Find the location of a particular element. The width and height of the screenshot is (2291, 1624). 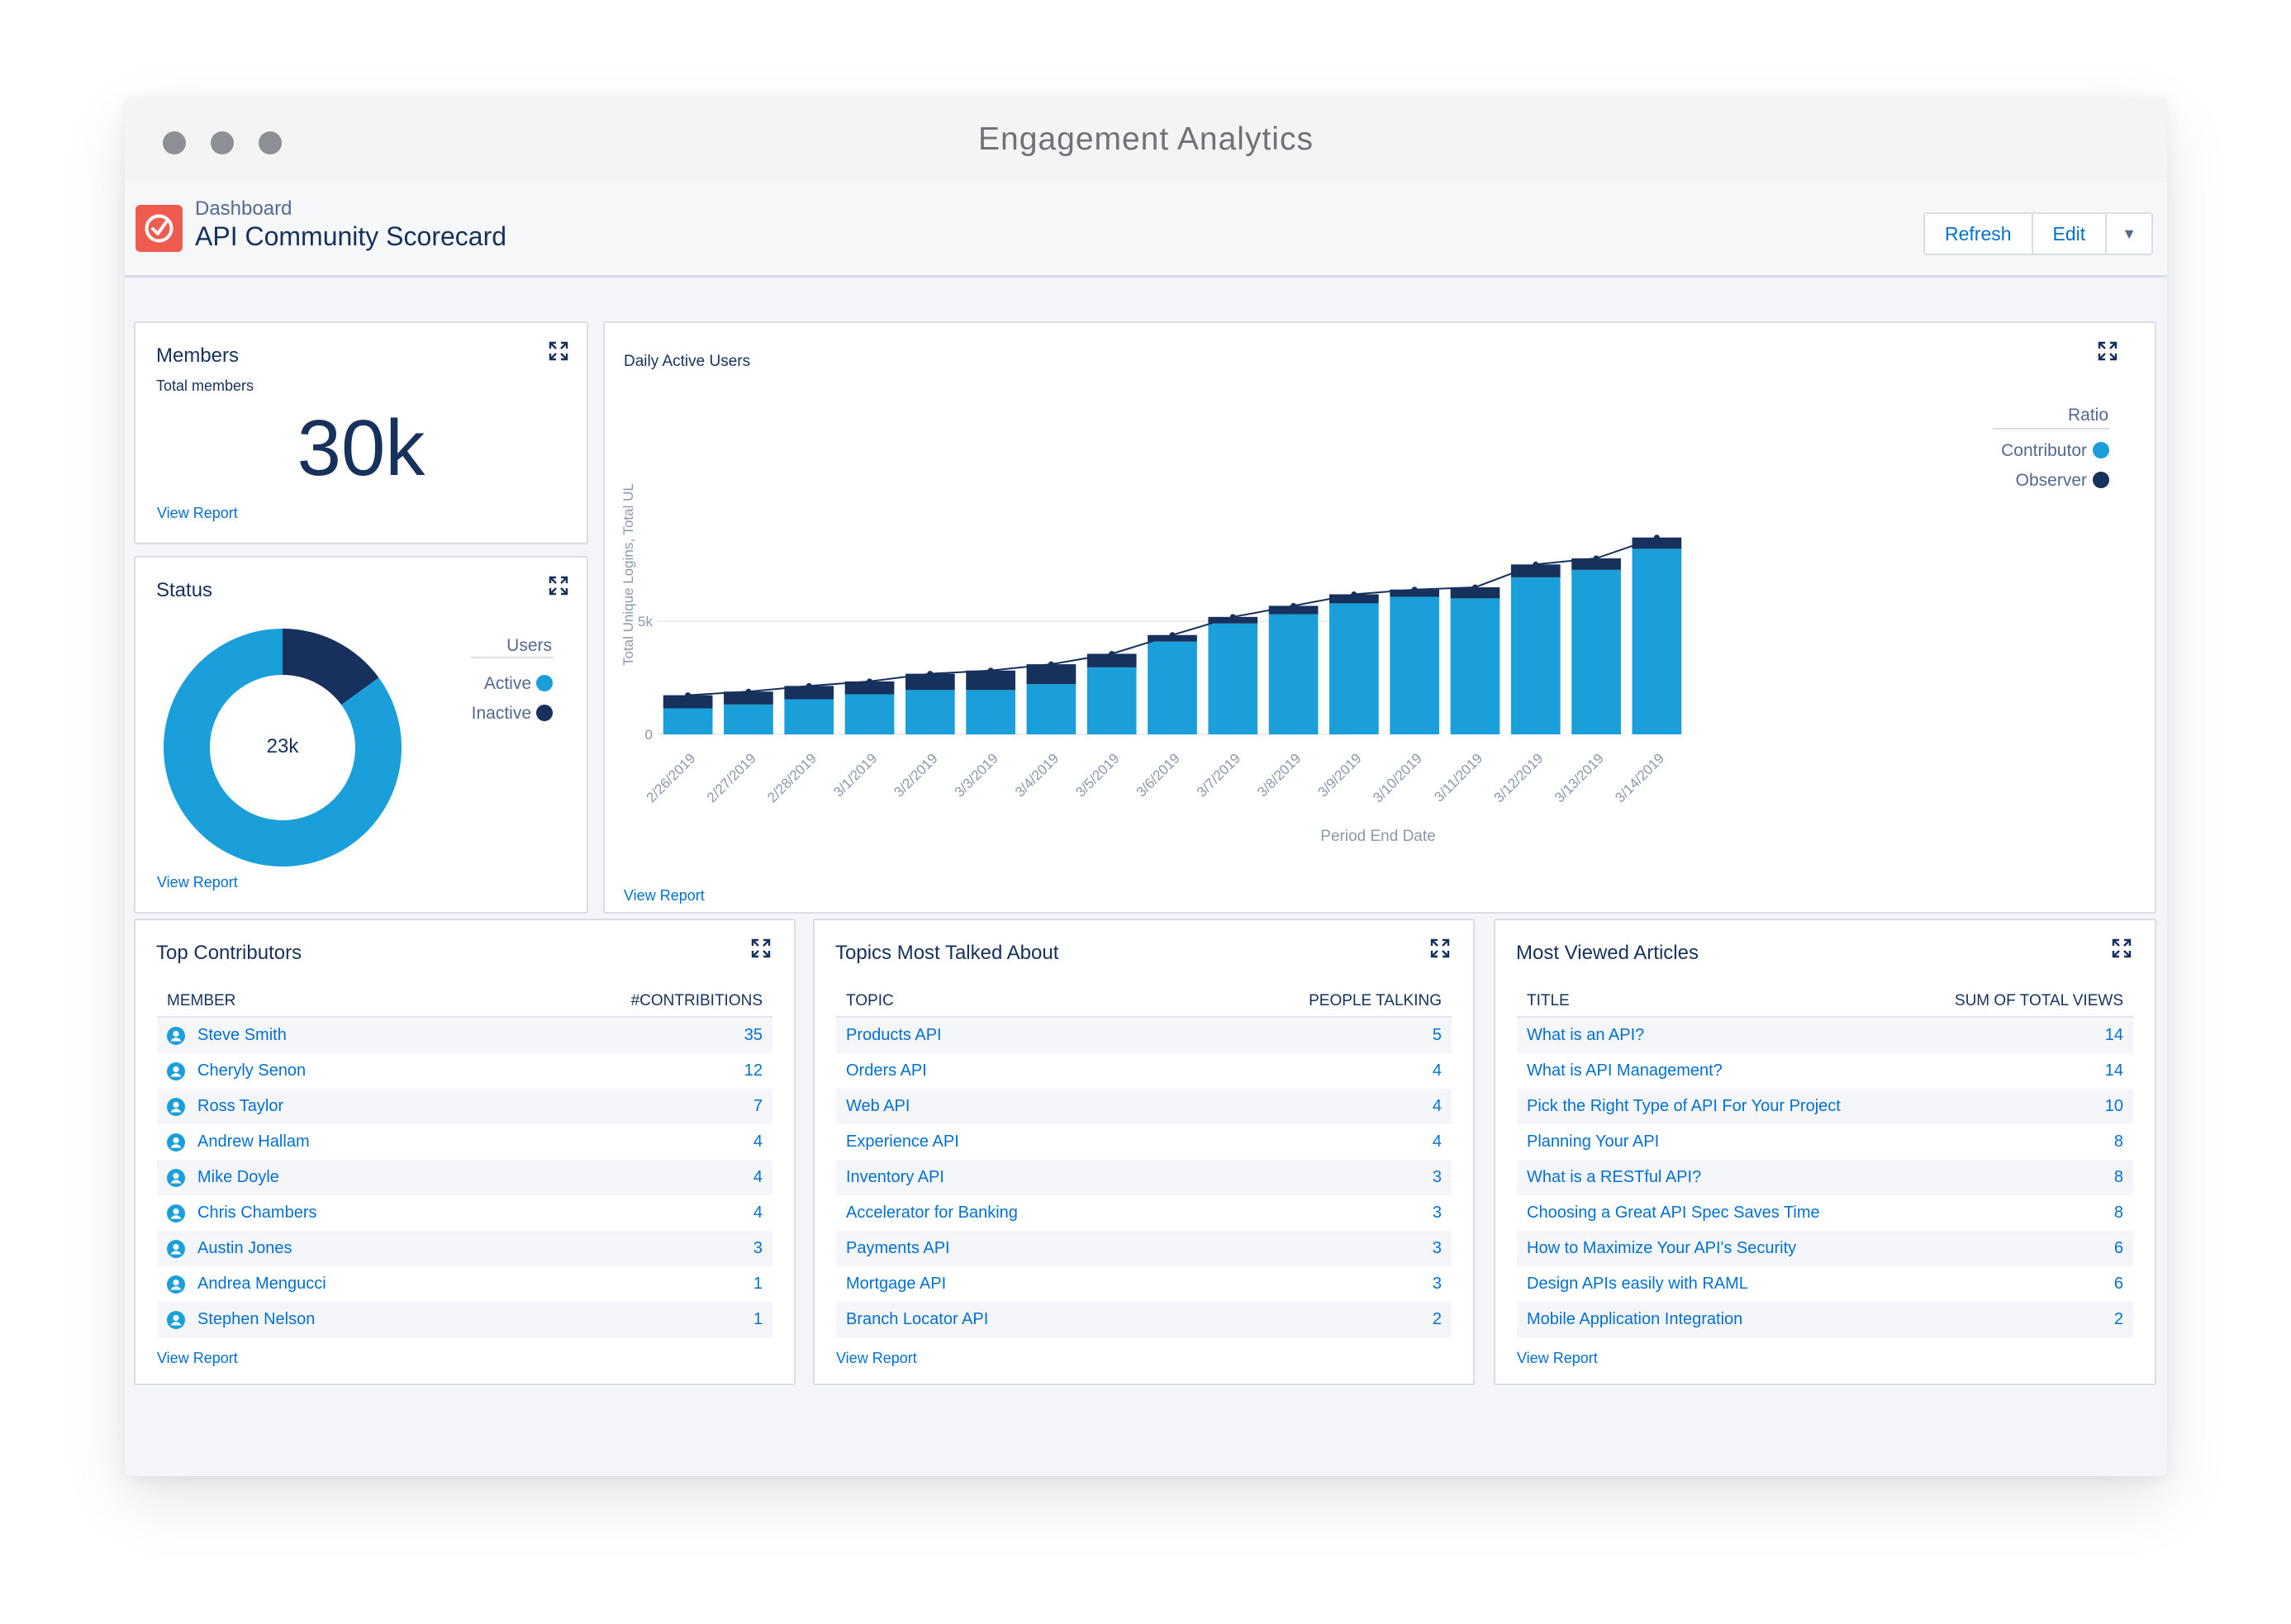

row-name: Mike Doyle is located at coordinates (238, 1177).